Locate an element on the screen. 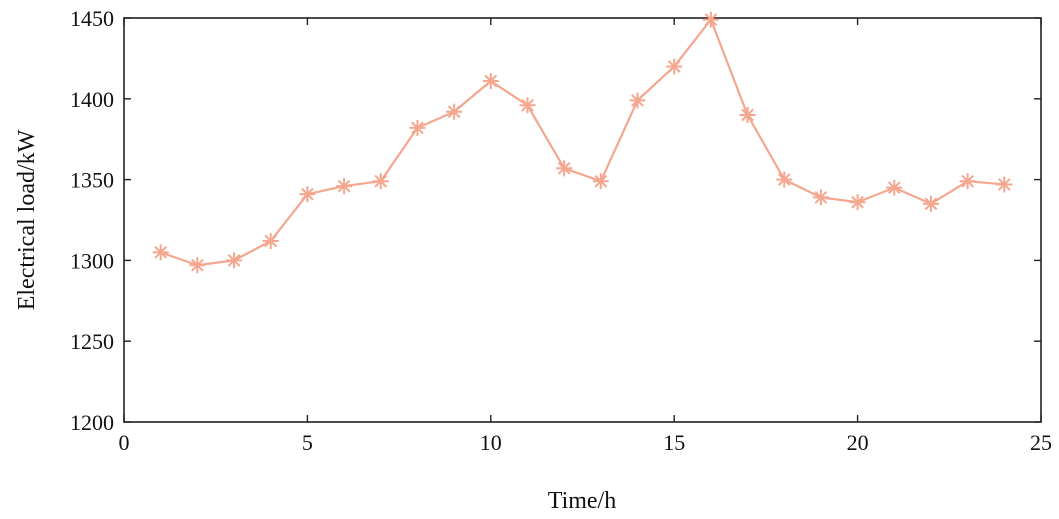 This screenshot has height=519, width=1059. y-tick-label: 1200 is located at coordinates (92, 422).